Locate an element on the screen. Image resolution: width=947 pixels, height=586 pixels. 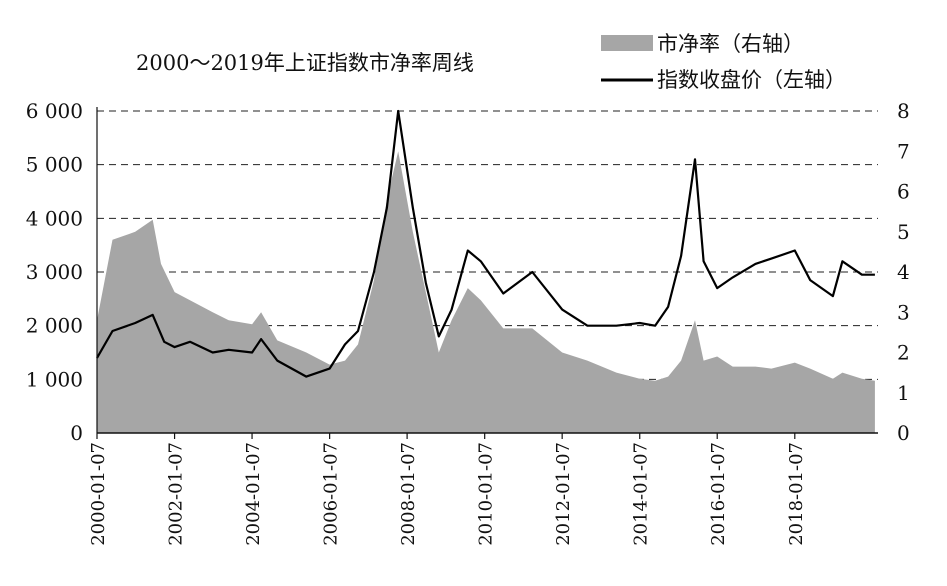
right-axis-ticks: 0 1 2 3 4 5 6 7 8 is located at coordinates (903, 272).